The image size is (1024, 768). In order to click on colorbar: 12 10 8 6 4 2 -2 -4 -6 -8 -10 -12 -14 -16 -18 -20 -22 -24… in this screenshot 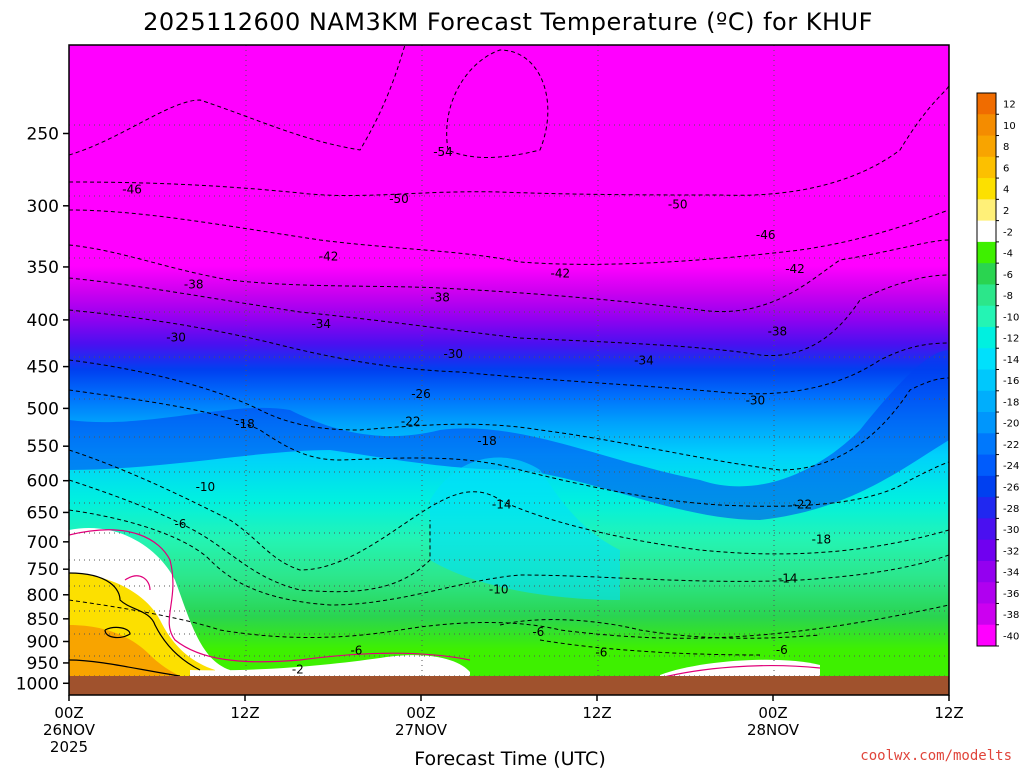, I will do `click(997, 369)`.